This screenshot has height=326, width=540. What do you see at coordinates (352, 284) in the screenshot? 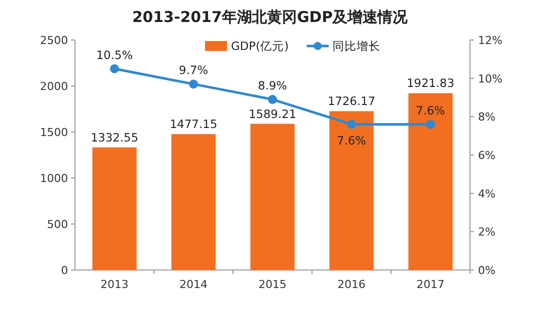
I see `x-tick-label: 2016` at bounding box center [352, 284].